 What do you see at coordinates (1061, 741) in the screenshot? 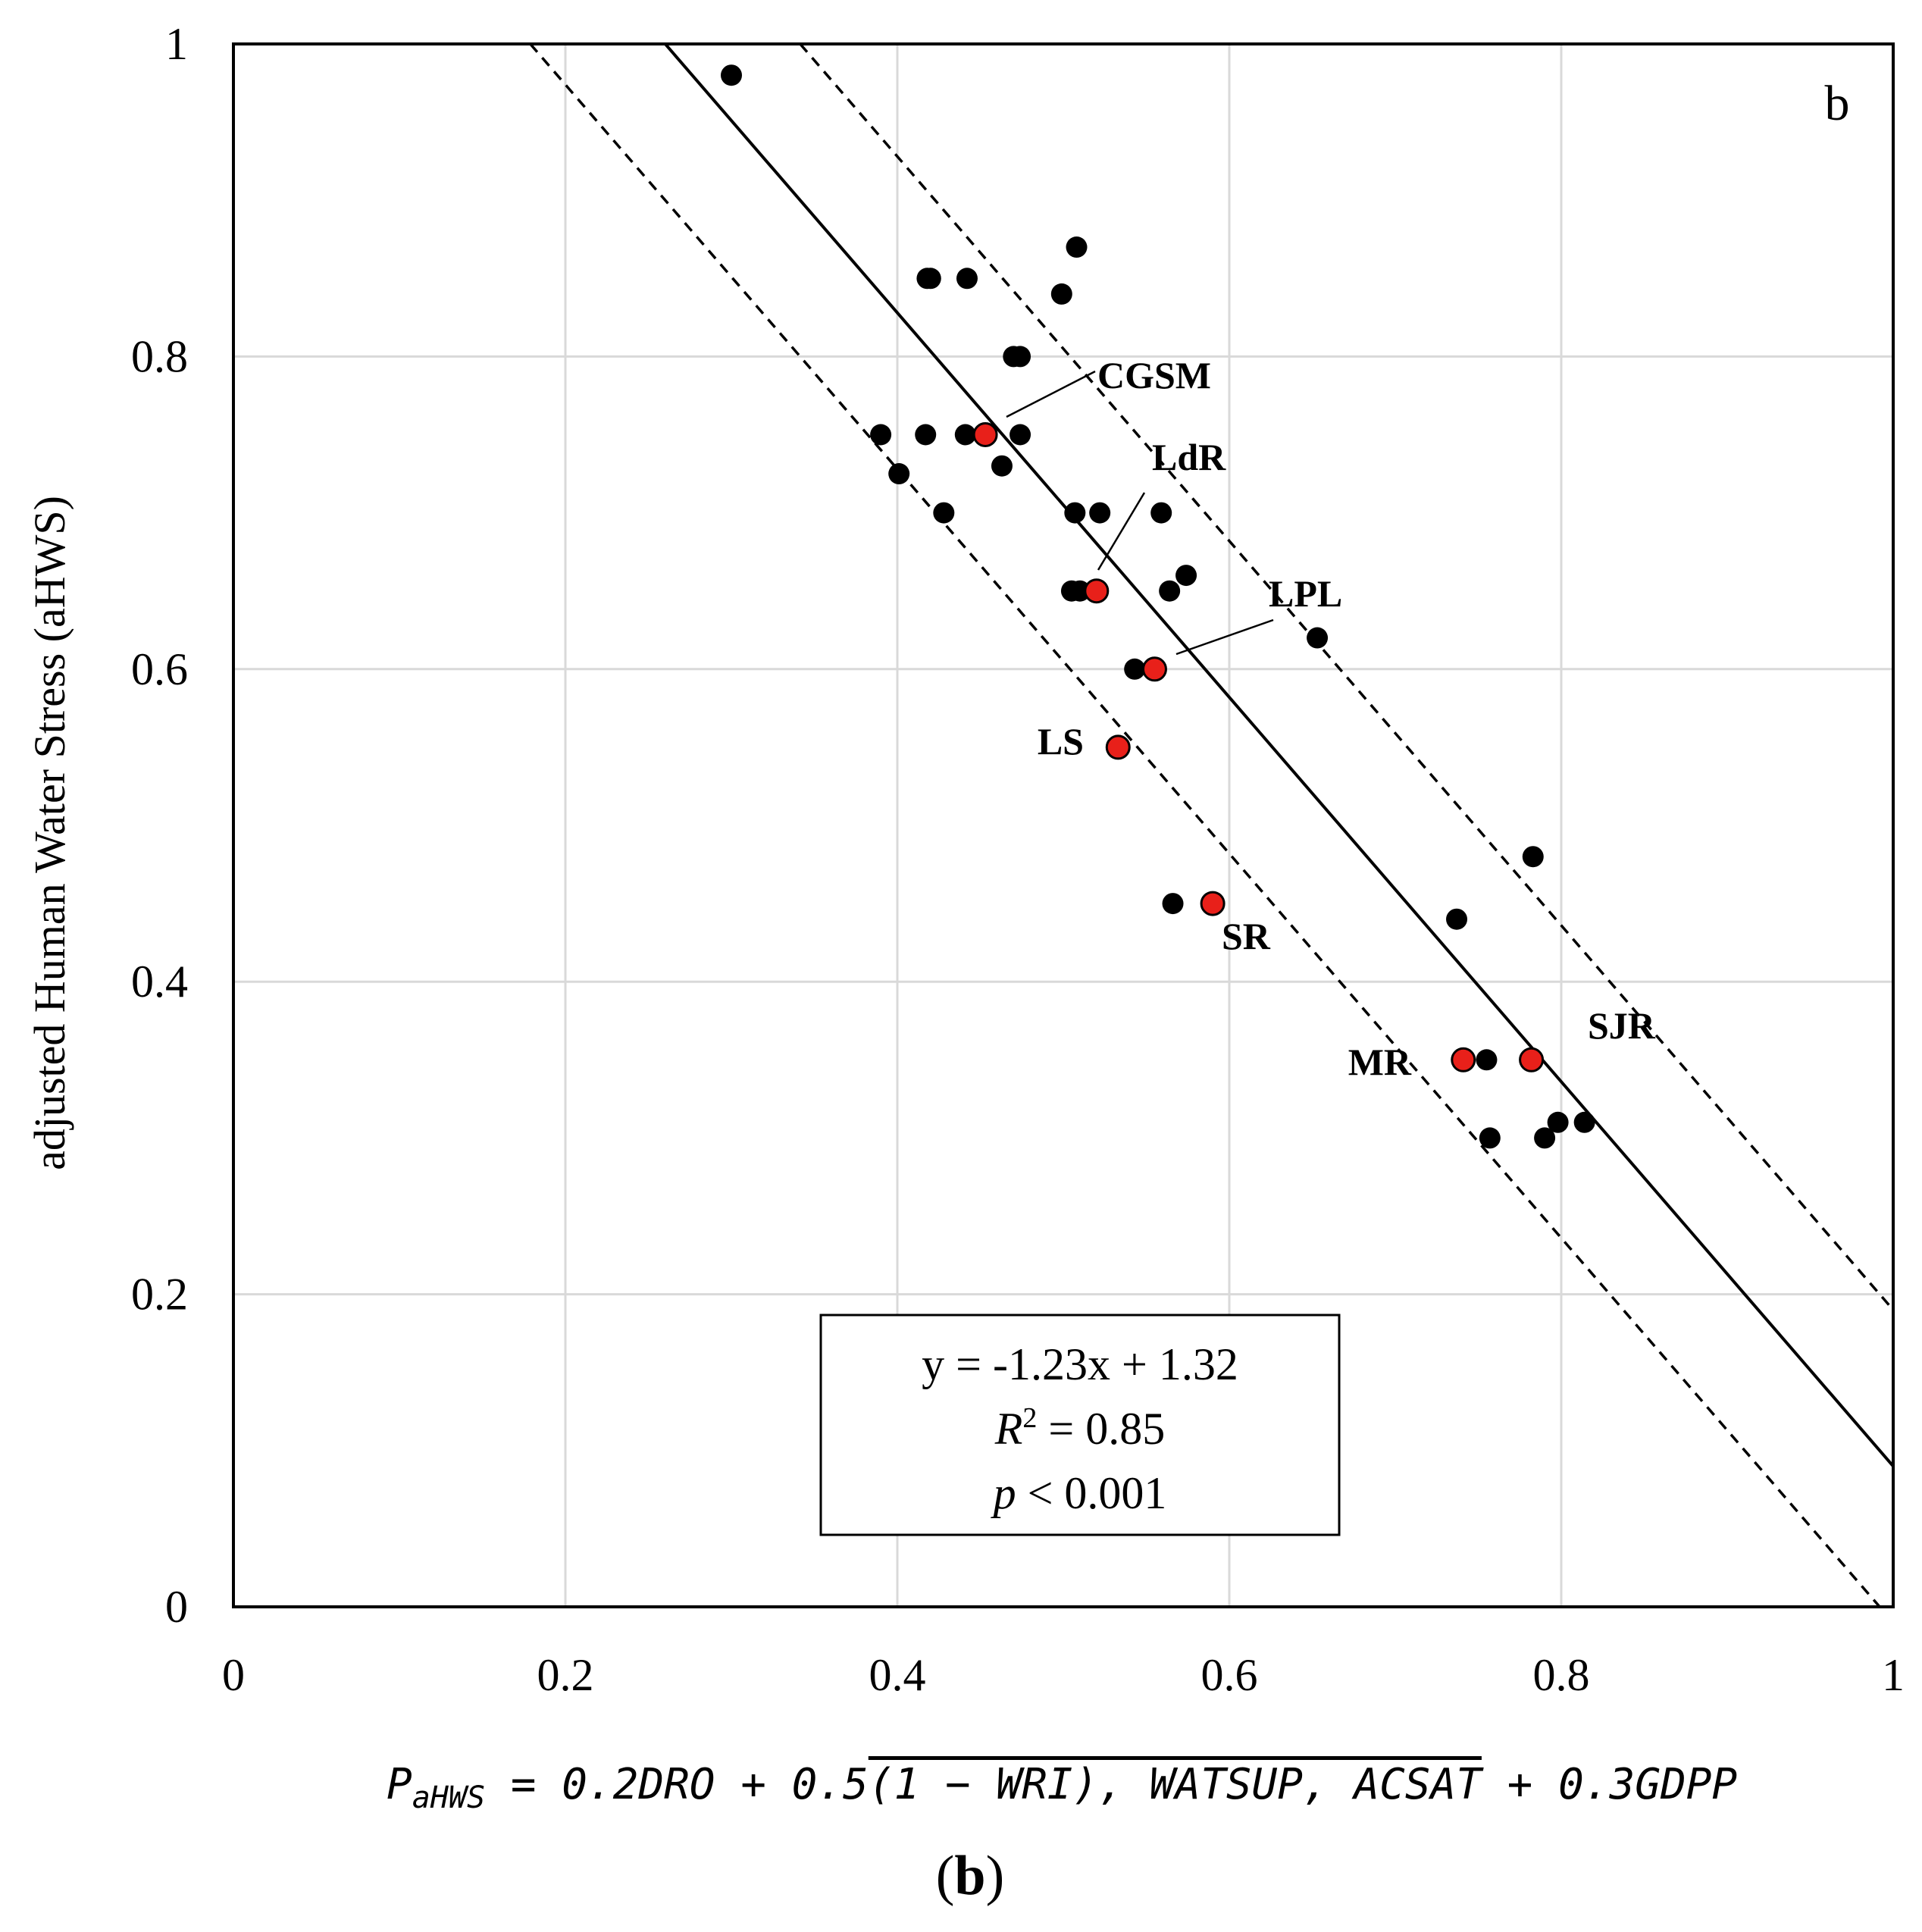
I see `point-label-ls: LS` at bounding box center [1061, 741].